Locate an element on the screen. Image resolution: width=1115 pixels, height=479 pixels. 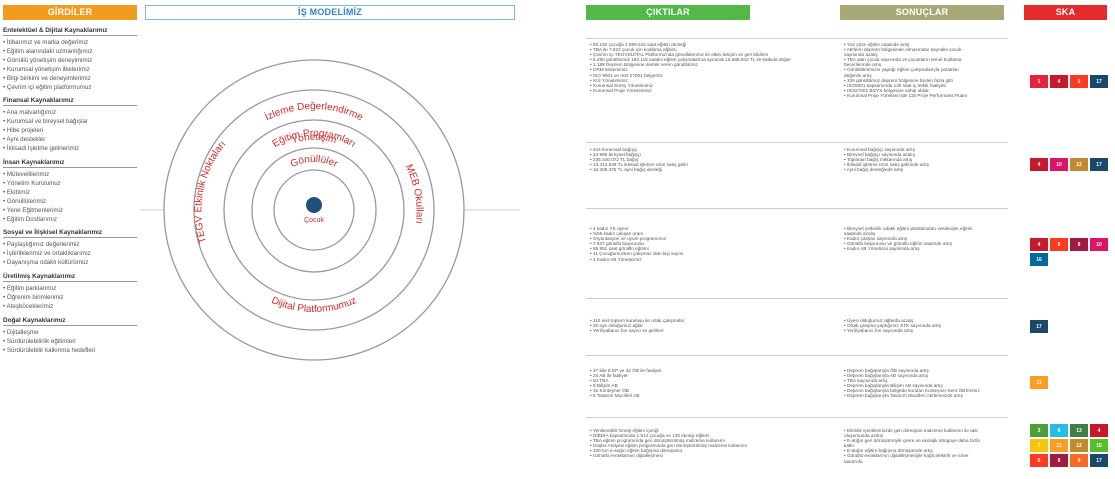
results-item: • Yerli/yabancı fon sayısında artış is located at coordinates (879, 331).